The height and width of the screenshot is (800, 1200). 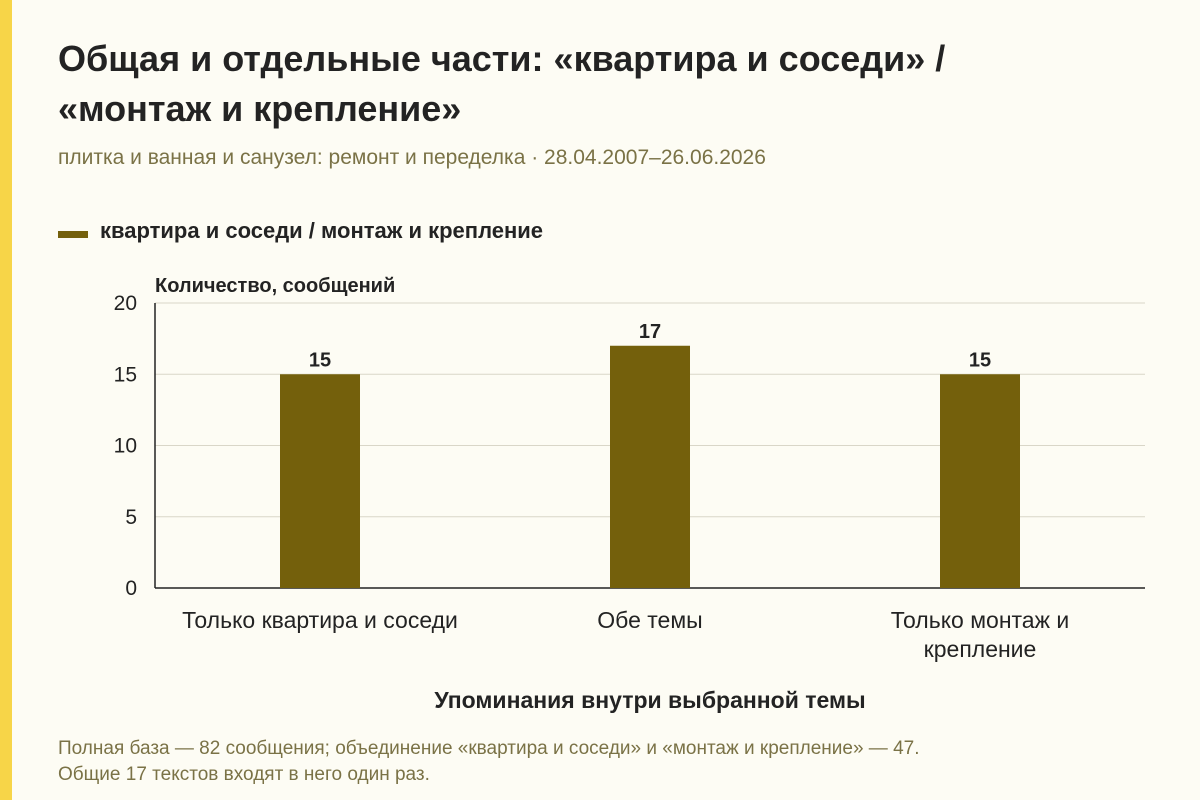 What do you see at coordinates (649, 700) in the screenshot?
I see `x-axis-label: Упоминания внутри выбранной темы` at bounding box center [649, 700].